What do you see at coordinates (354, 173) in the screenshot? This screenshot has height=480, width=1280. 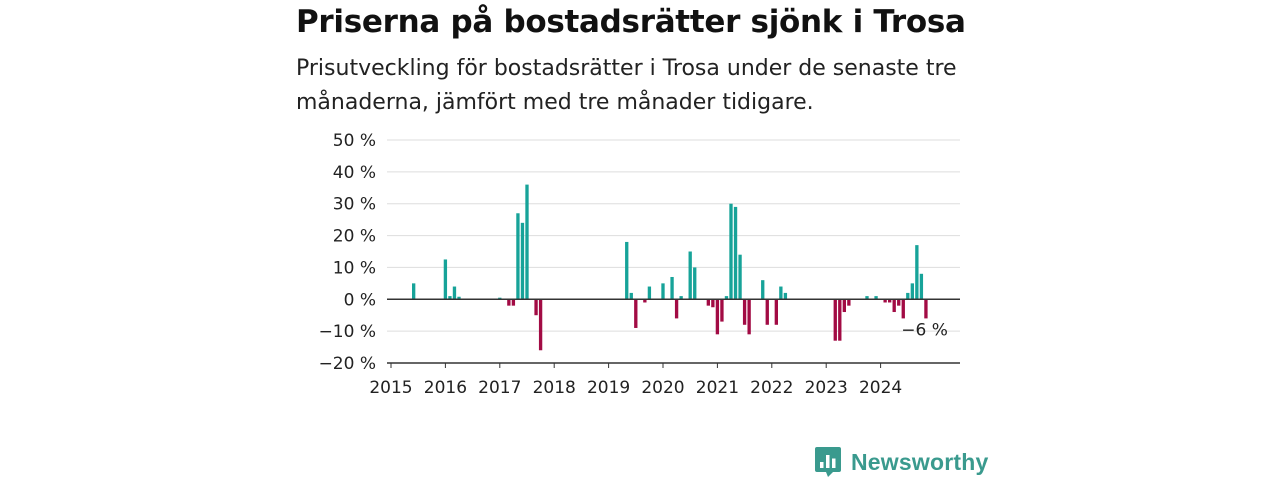 I see `y-tick-label: 40 %` at bounding box center [354, 173].